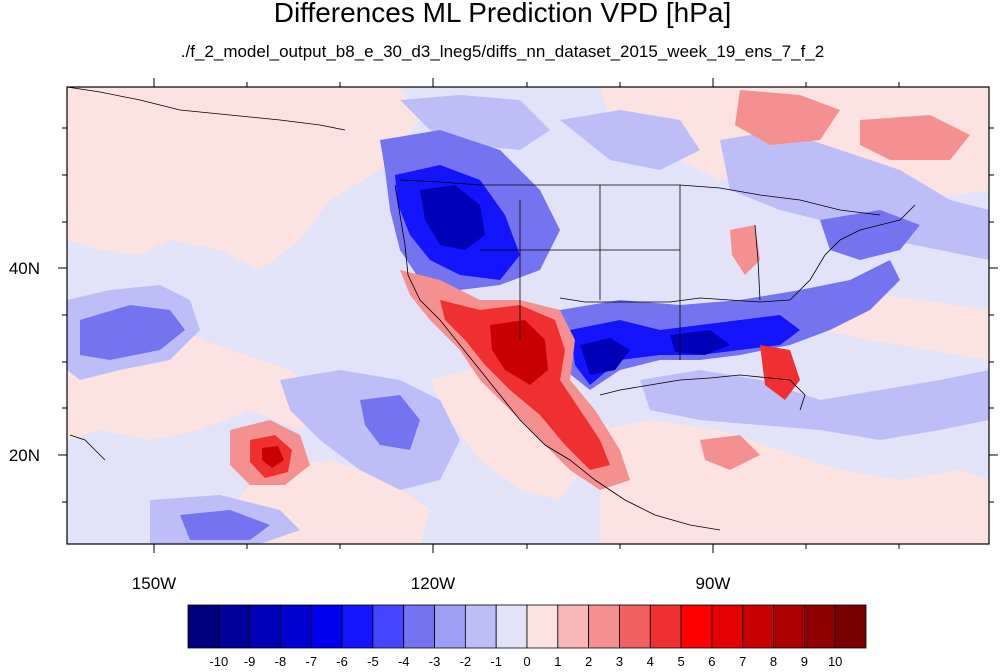 The image size is (1005, 672). Describe the element at coordinates (502, 14) in the screenshot. I see `map-title: Differences ML Prediction VPD [hPa]` at that location.